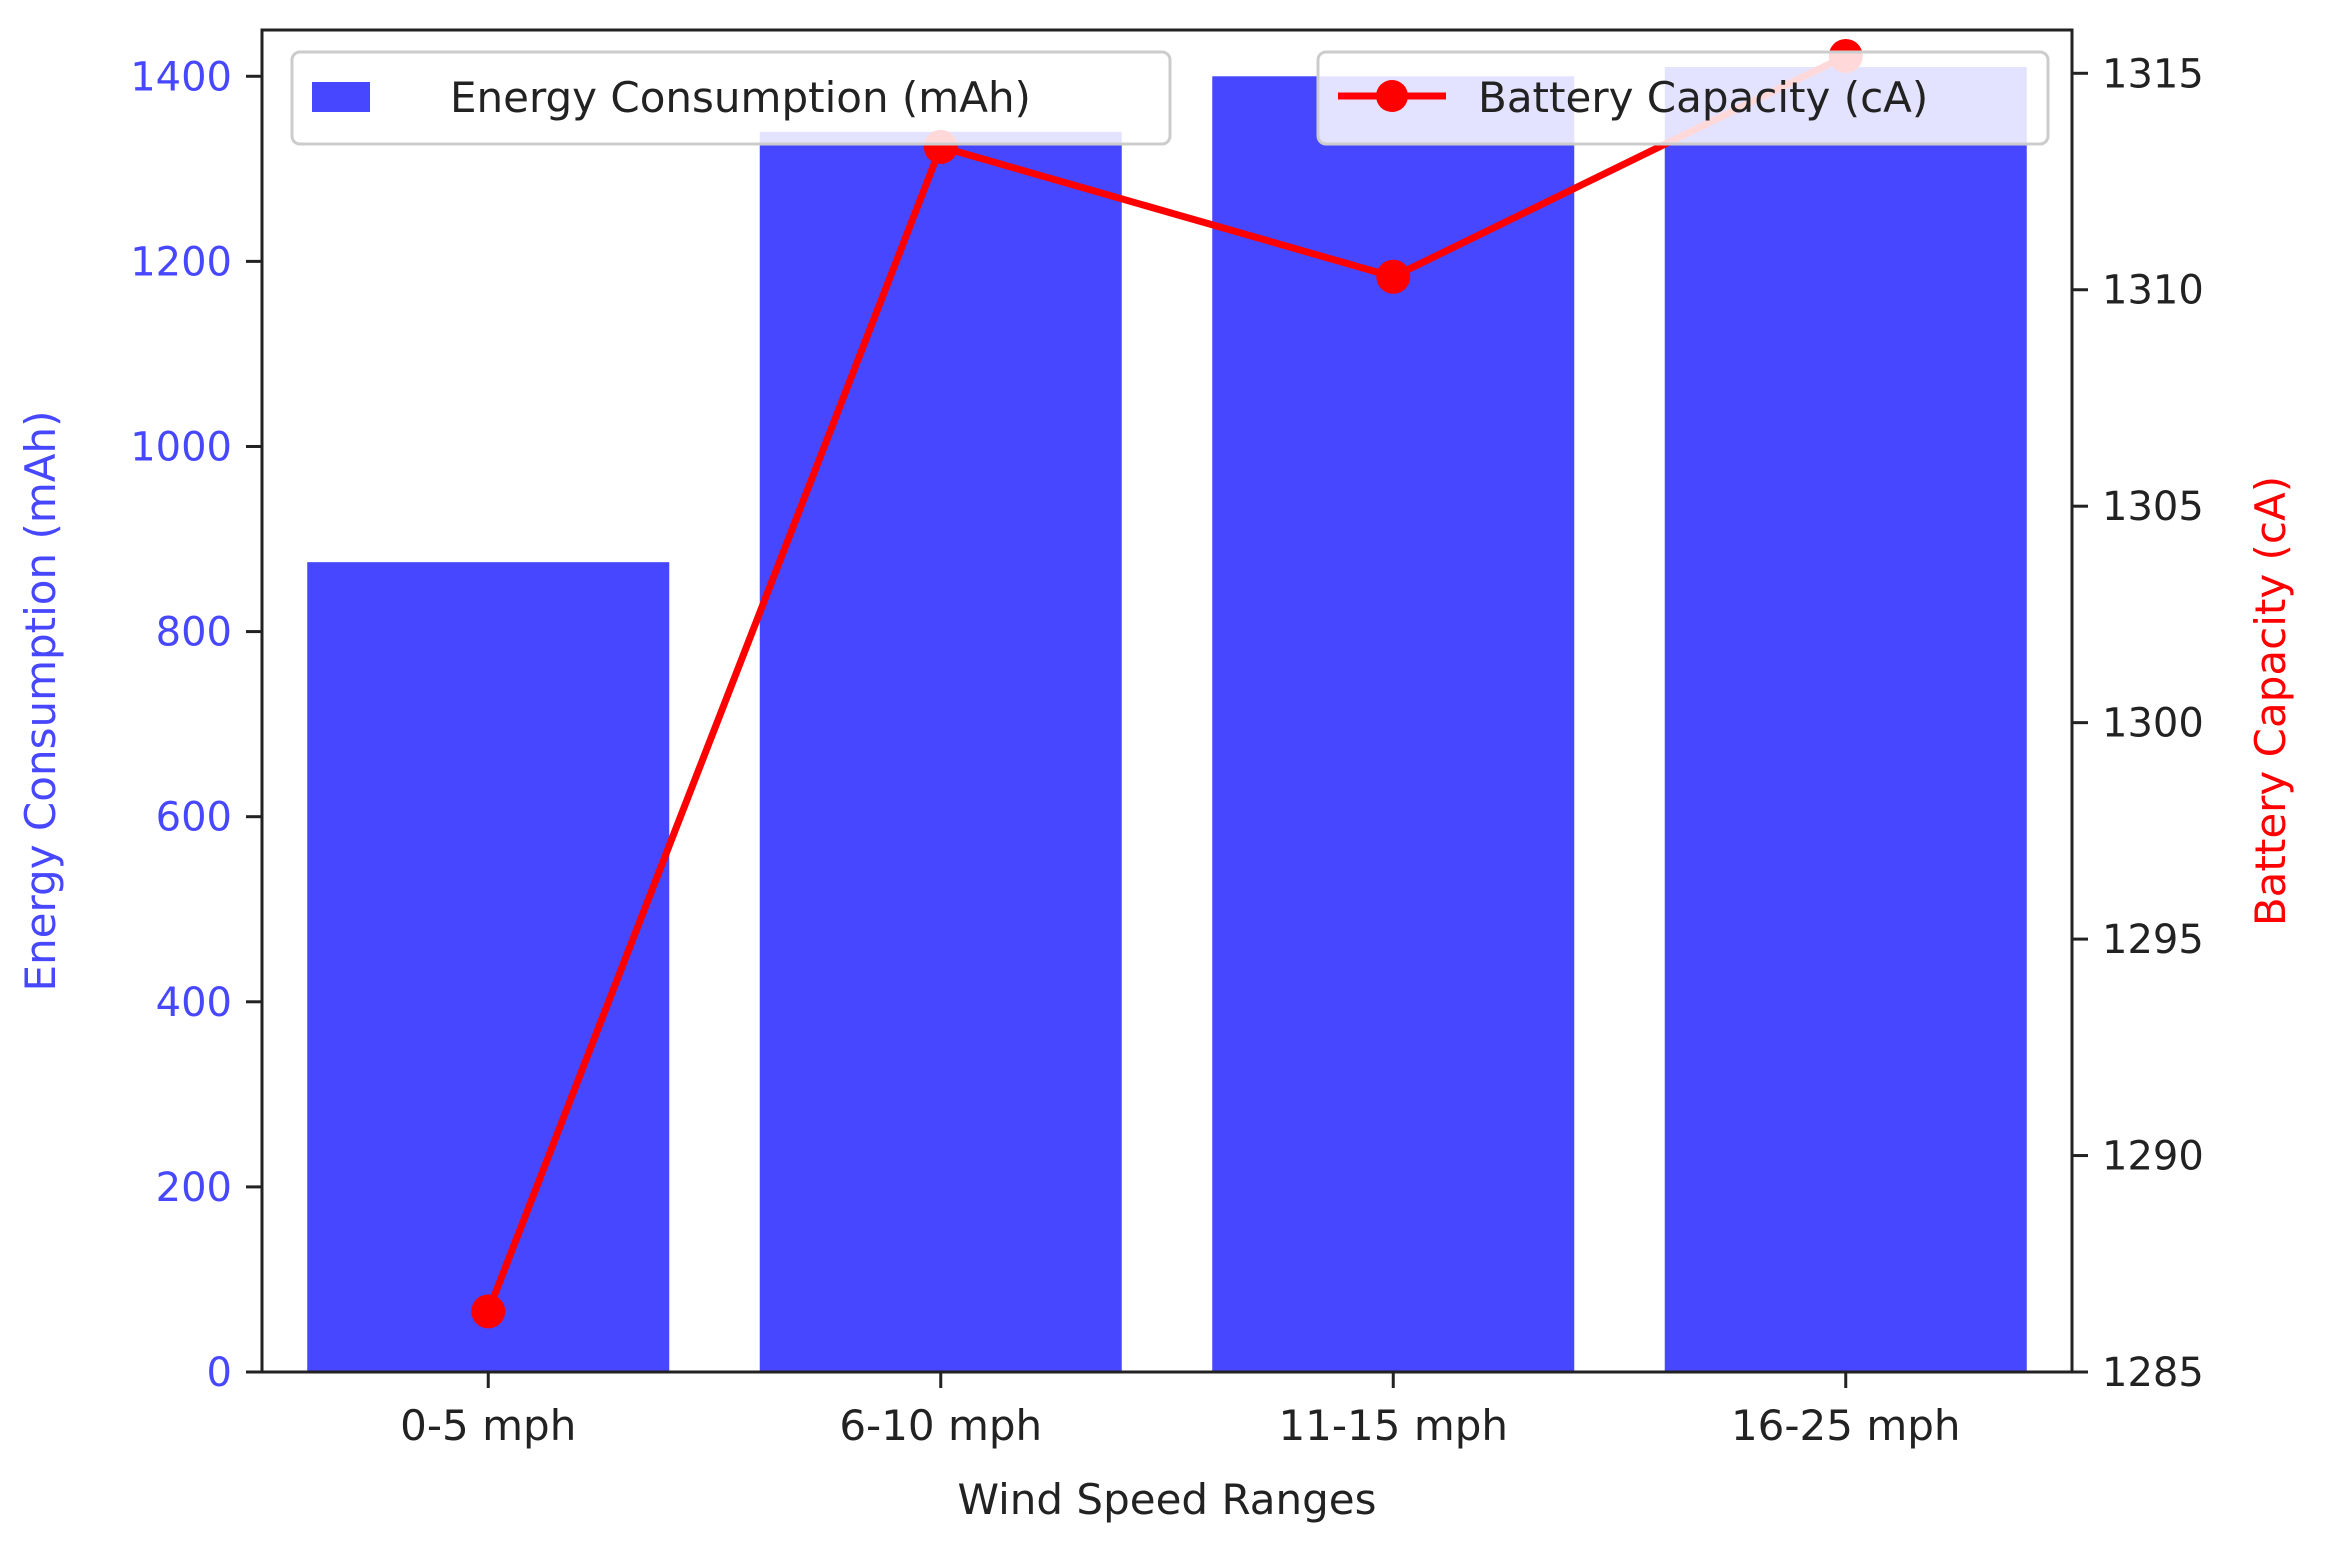 This screenshot has height=1545, width=2325. What do you see at coordinates (2153, 507) in the screenshot?
I see `right-y-tick-label-4: 1305` at bounding box center [2153, 507].